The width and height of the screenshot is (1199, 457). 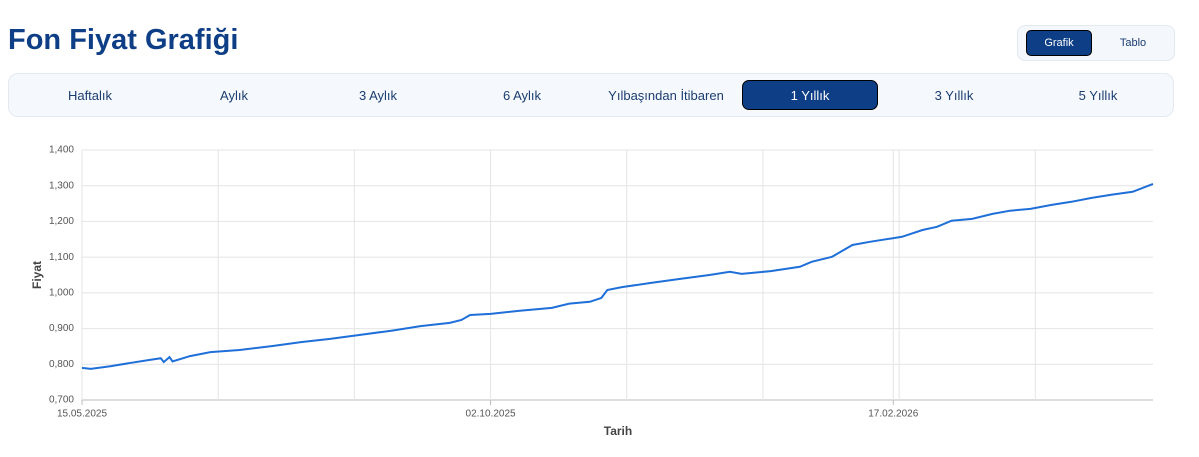 I want to click on x-tick-label: 02.10.2025, so click(x=491, y=414).